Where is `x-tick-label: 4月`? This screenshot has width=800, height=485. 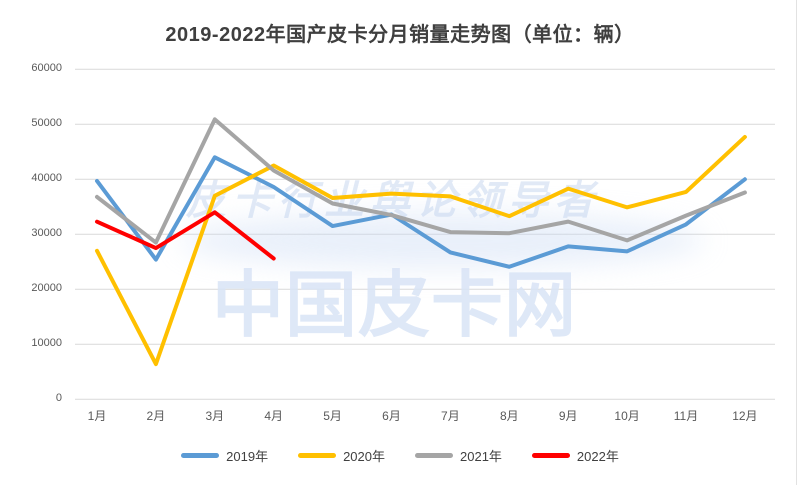 x-tick-label: 4月 is located at coordinates (274, 416).